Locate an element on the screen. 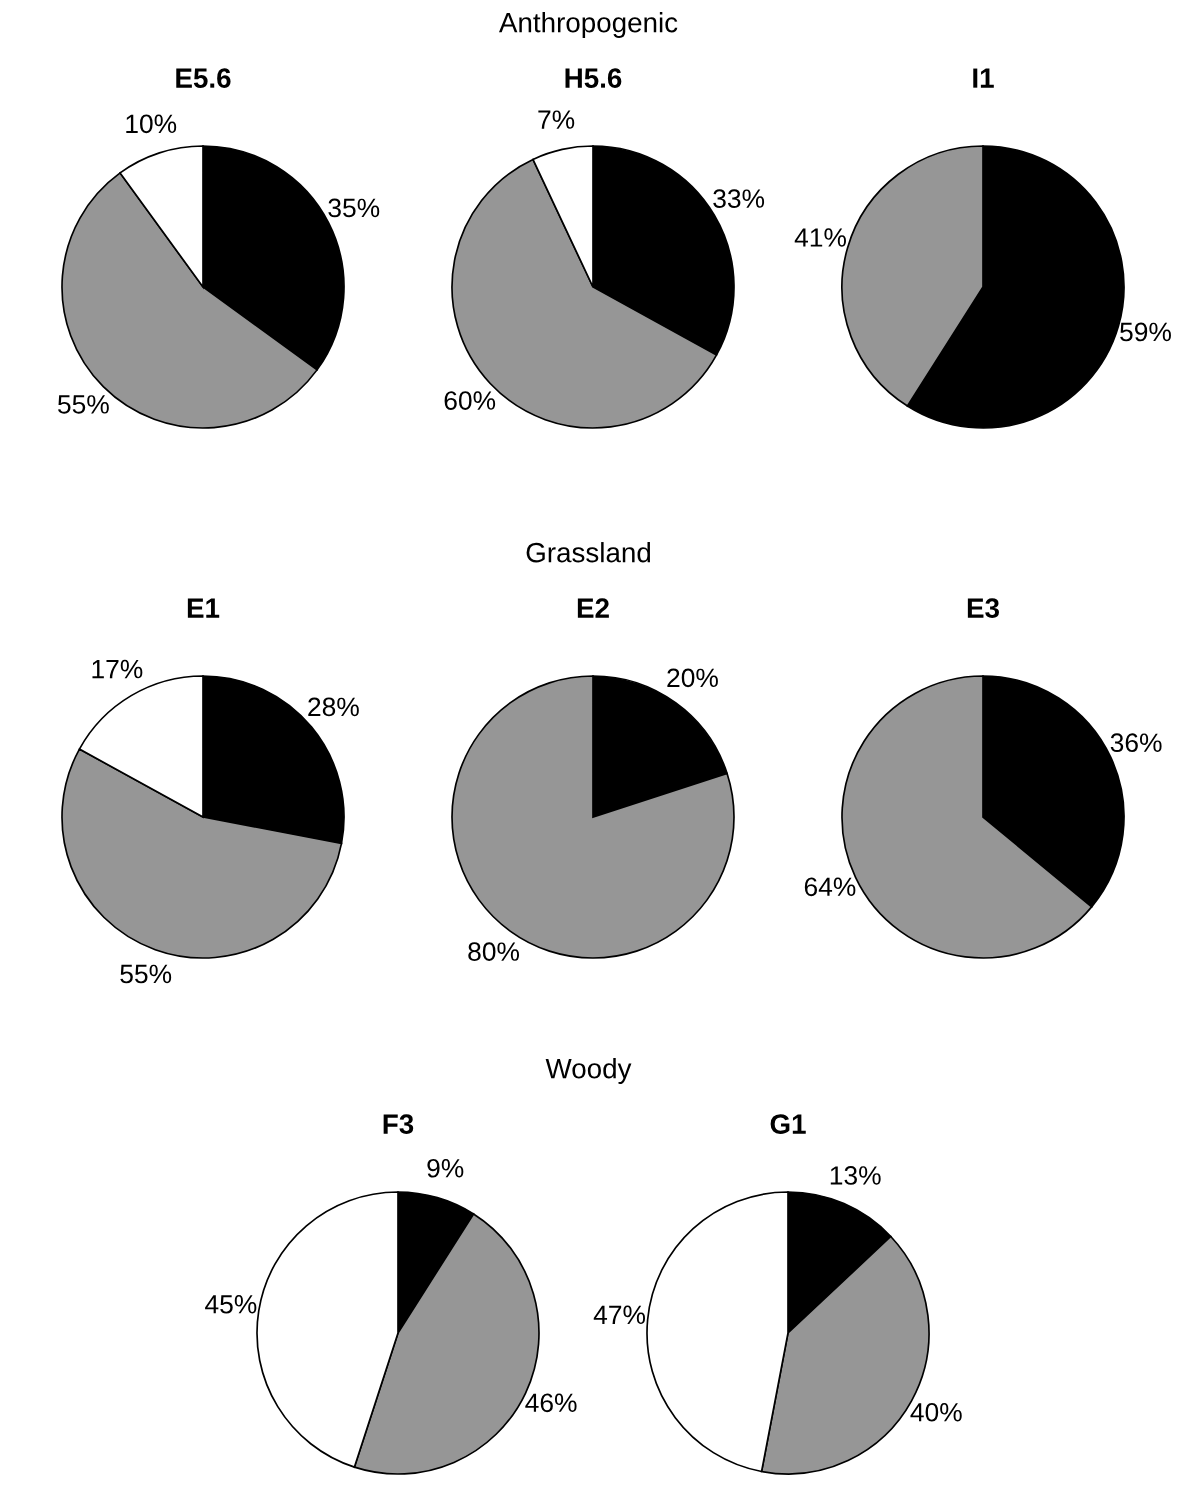 Image resolution: width=1177 pixels, height=1495 pixels. data-label: 10% is located at coordinates (151, 124).